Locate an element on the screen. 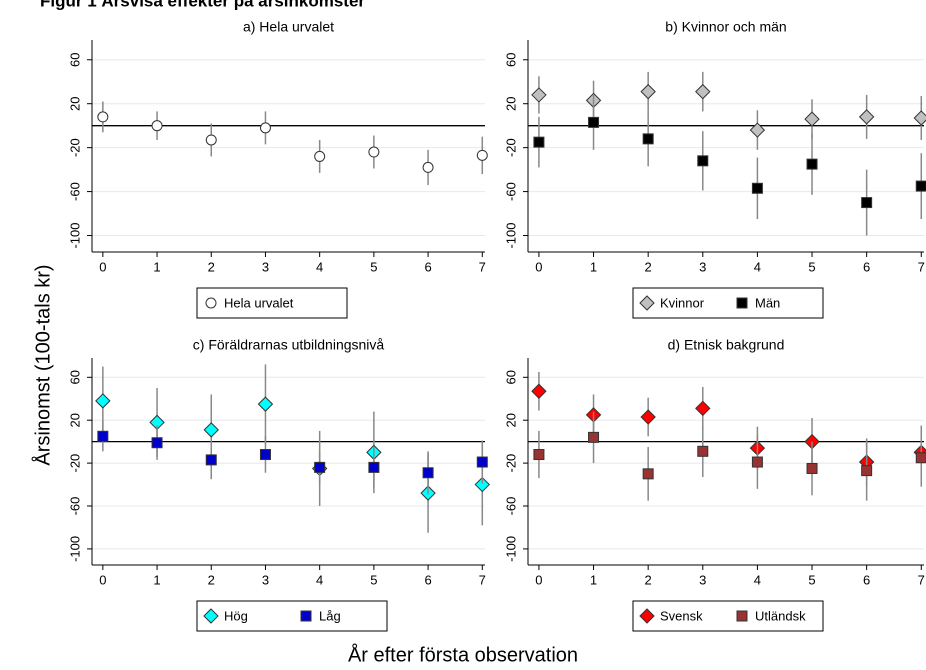 The width and height of the screenshot is (926, 670). legend-label: Kvinnor is located at coordinates (682, 302).